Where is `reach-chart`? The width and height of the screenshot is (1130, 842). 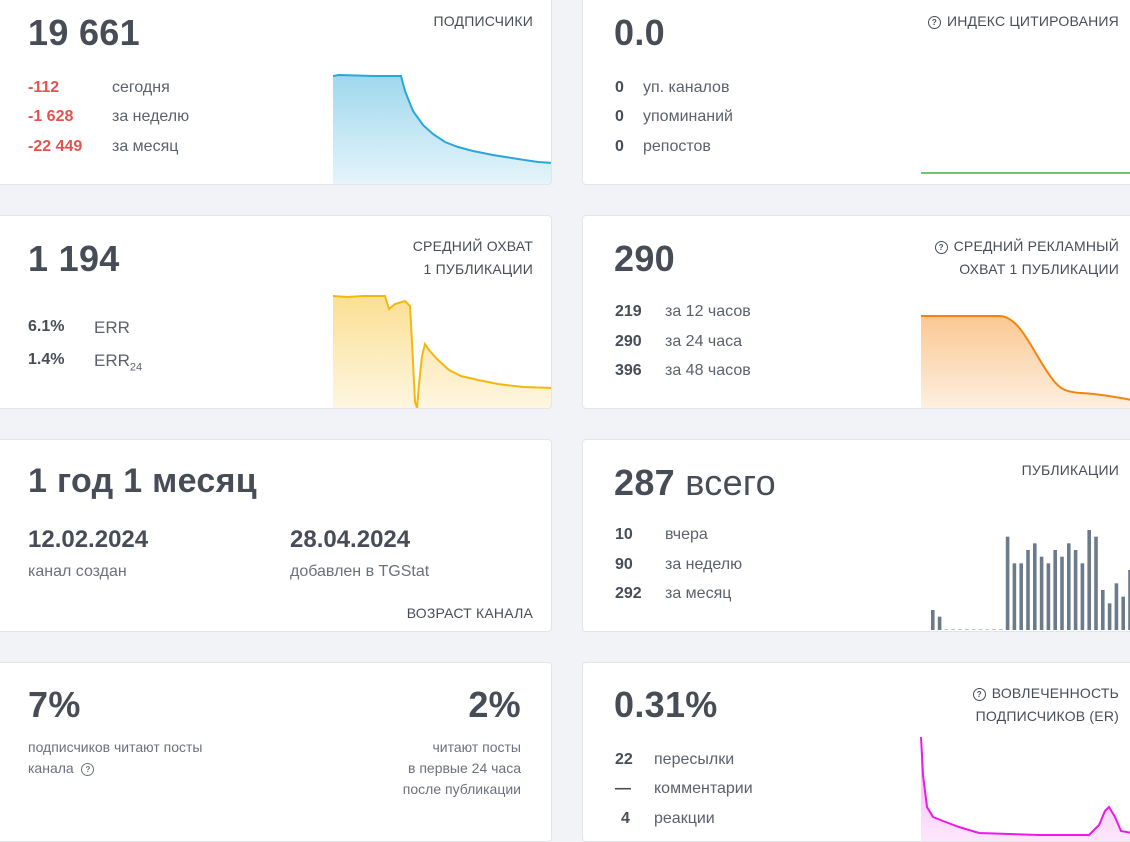
reach-chart is located at coordinates (442, 350).